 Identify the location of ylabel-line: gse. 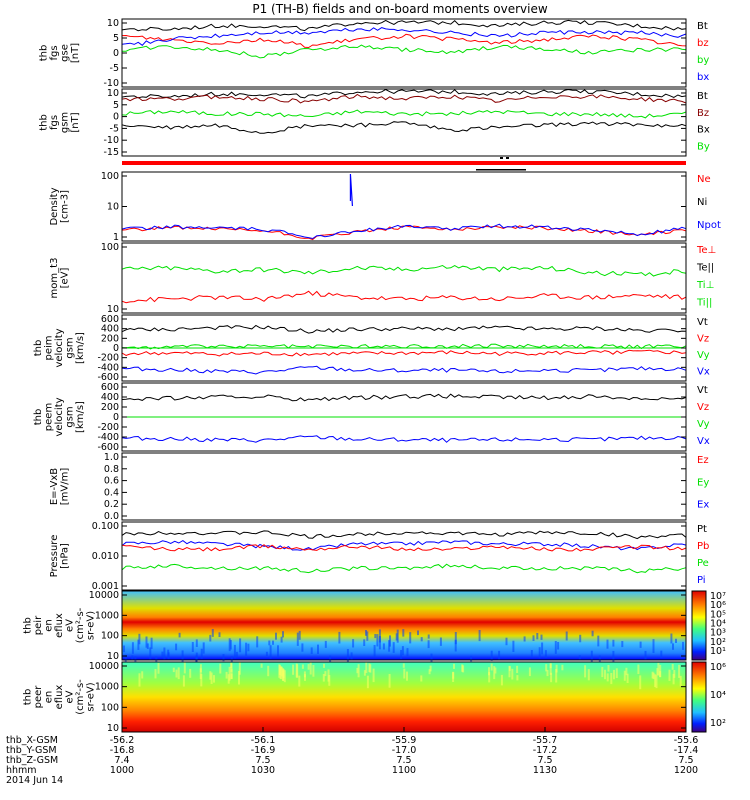
(64, 53).